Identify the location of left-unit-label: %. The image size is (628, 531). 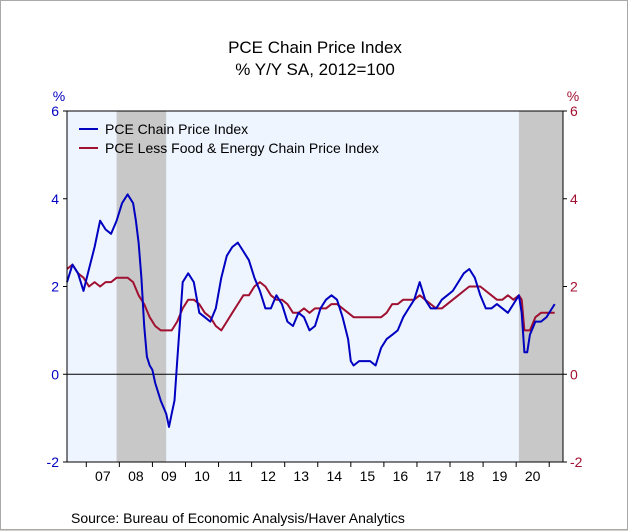
(59, 96).